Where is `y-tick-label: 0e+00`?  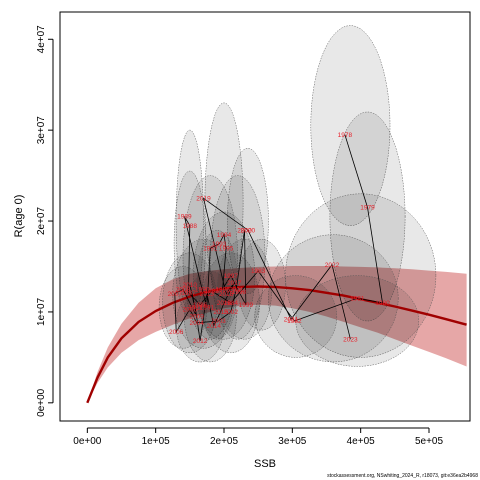
y-tick-label: 0e+00 is located at coordinates (41, 402).